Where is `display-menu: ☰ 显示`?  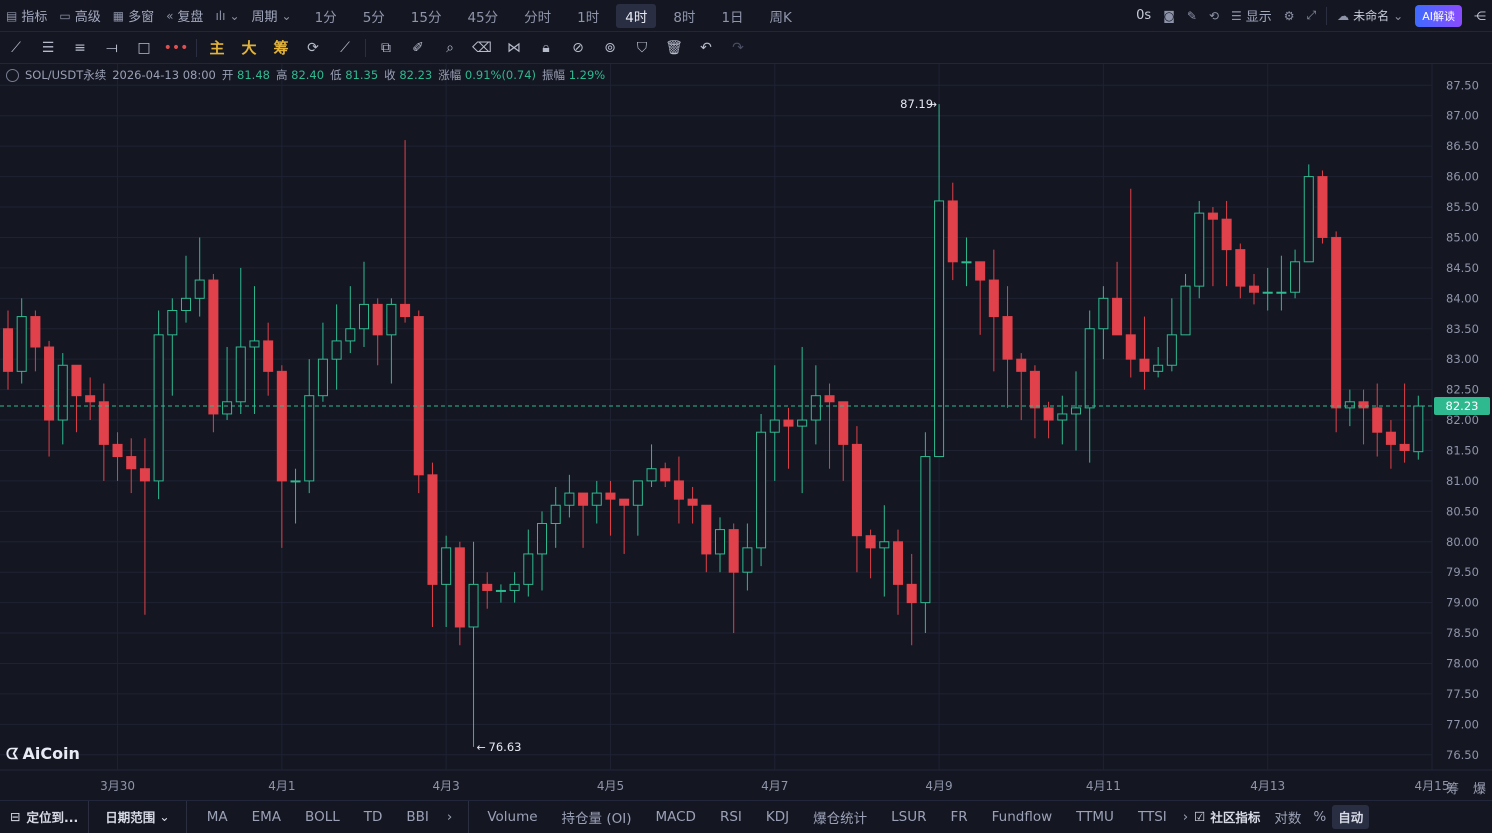 display-menu: ☰ 显示 is located at coordinates (1251, 17).